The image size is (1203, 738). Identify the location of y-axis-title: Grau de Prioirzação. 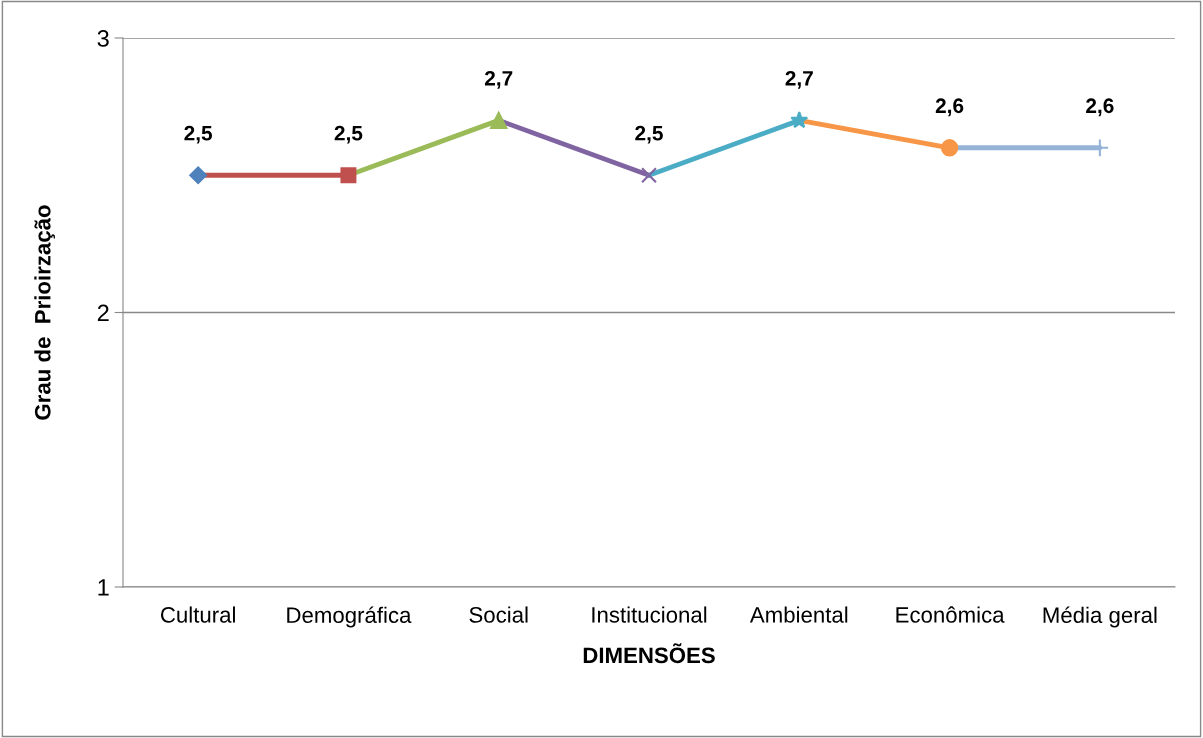
(45, 312).